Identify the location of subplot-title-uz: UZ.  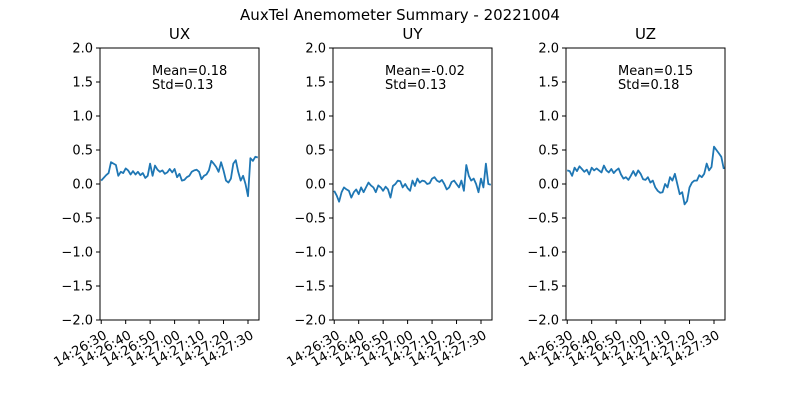
(645, 34).